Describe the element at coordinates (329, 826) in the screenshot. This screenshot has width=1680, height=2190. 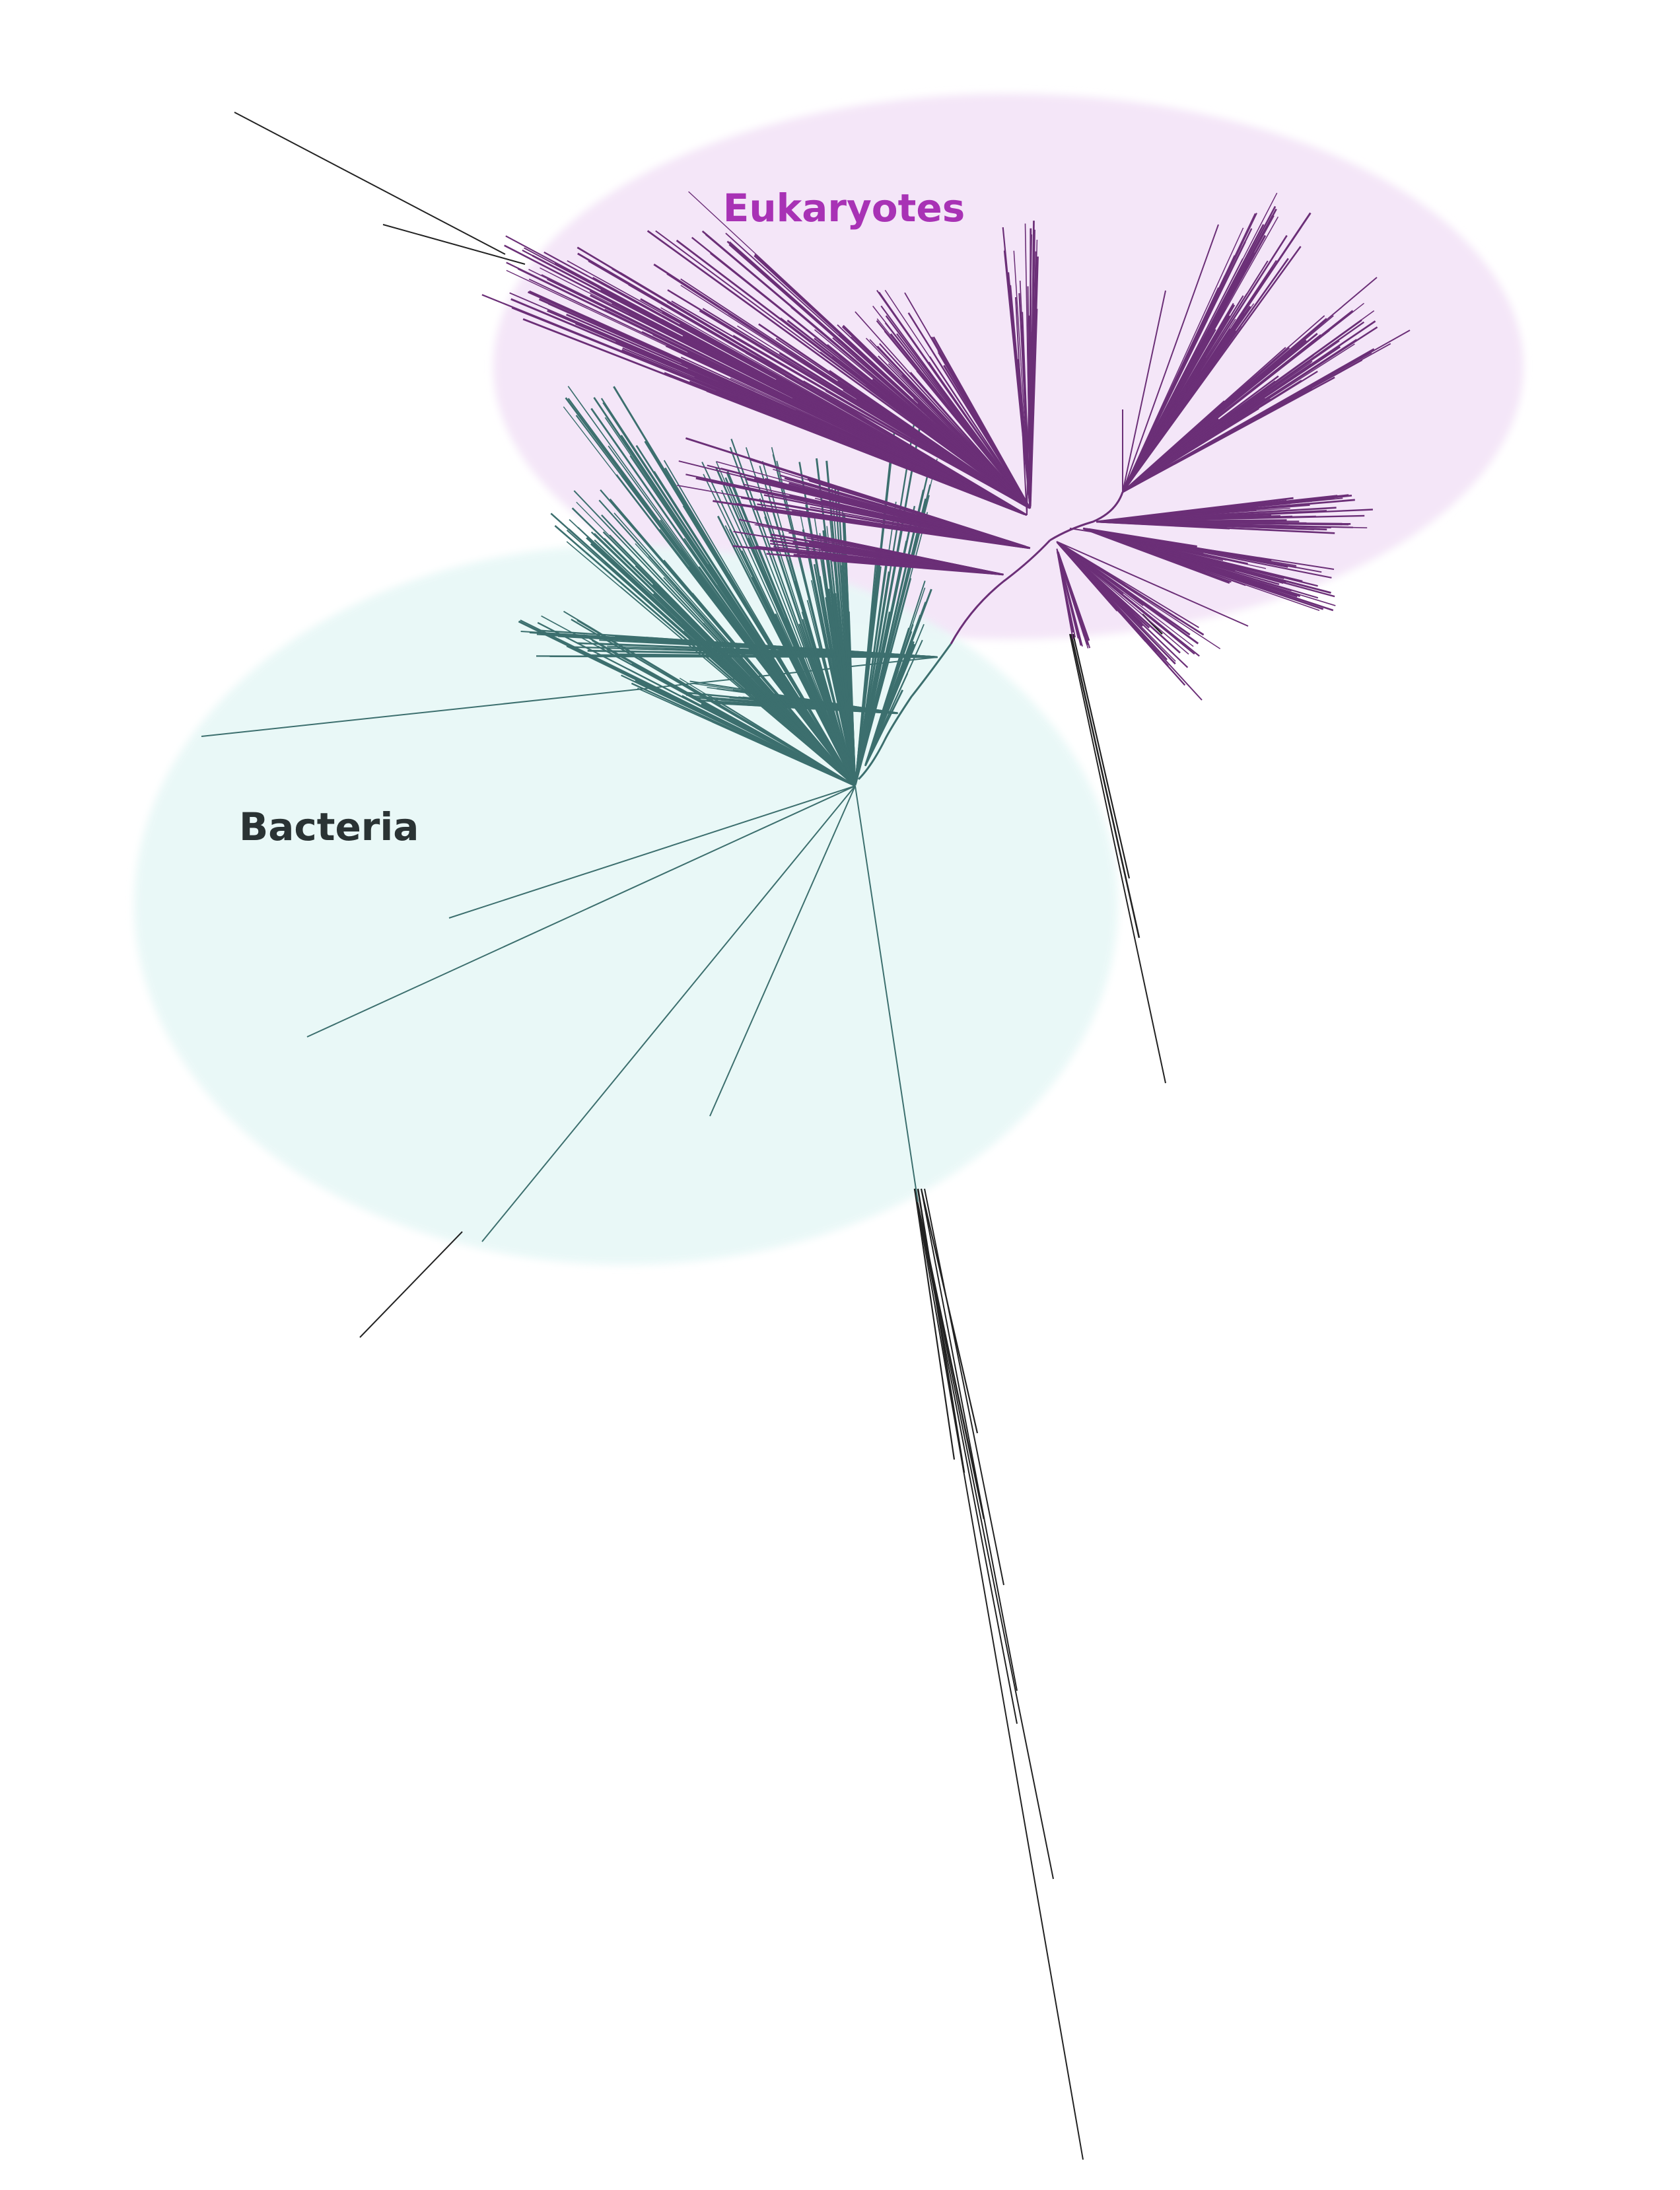
I see `bacteria-label: Bacteria` at that location.